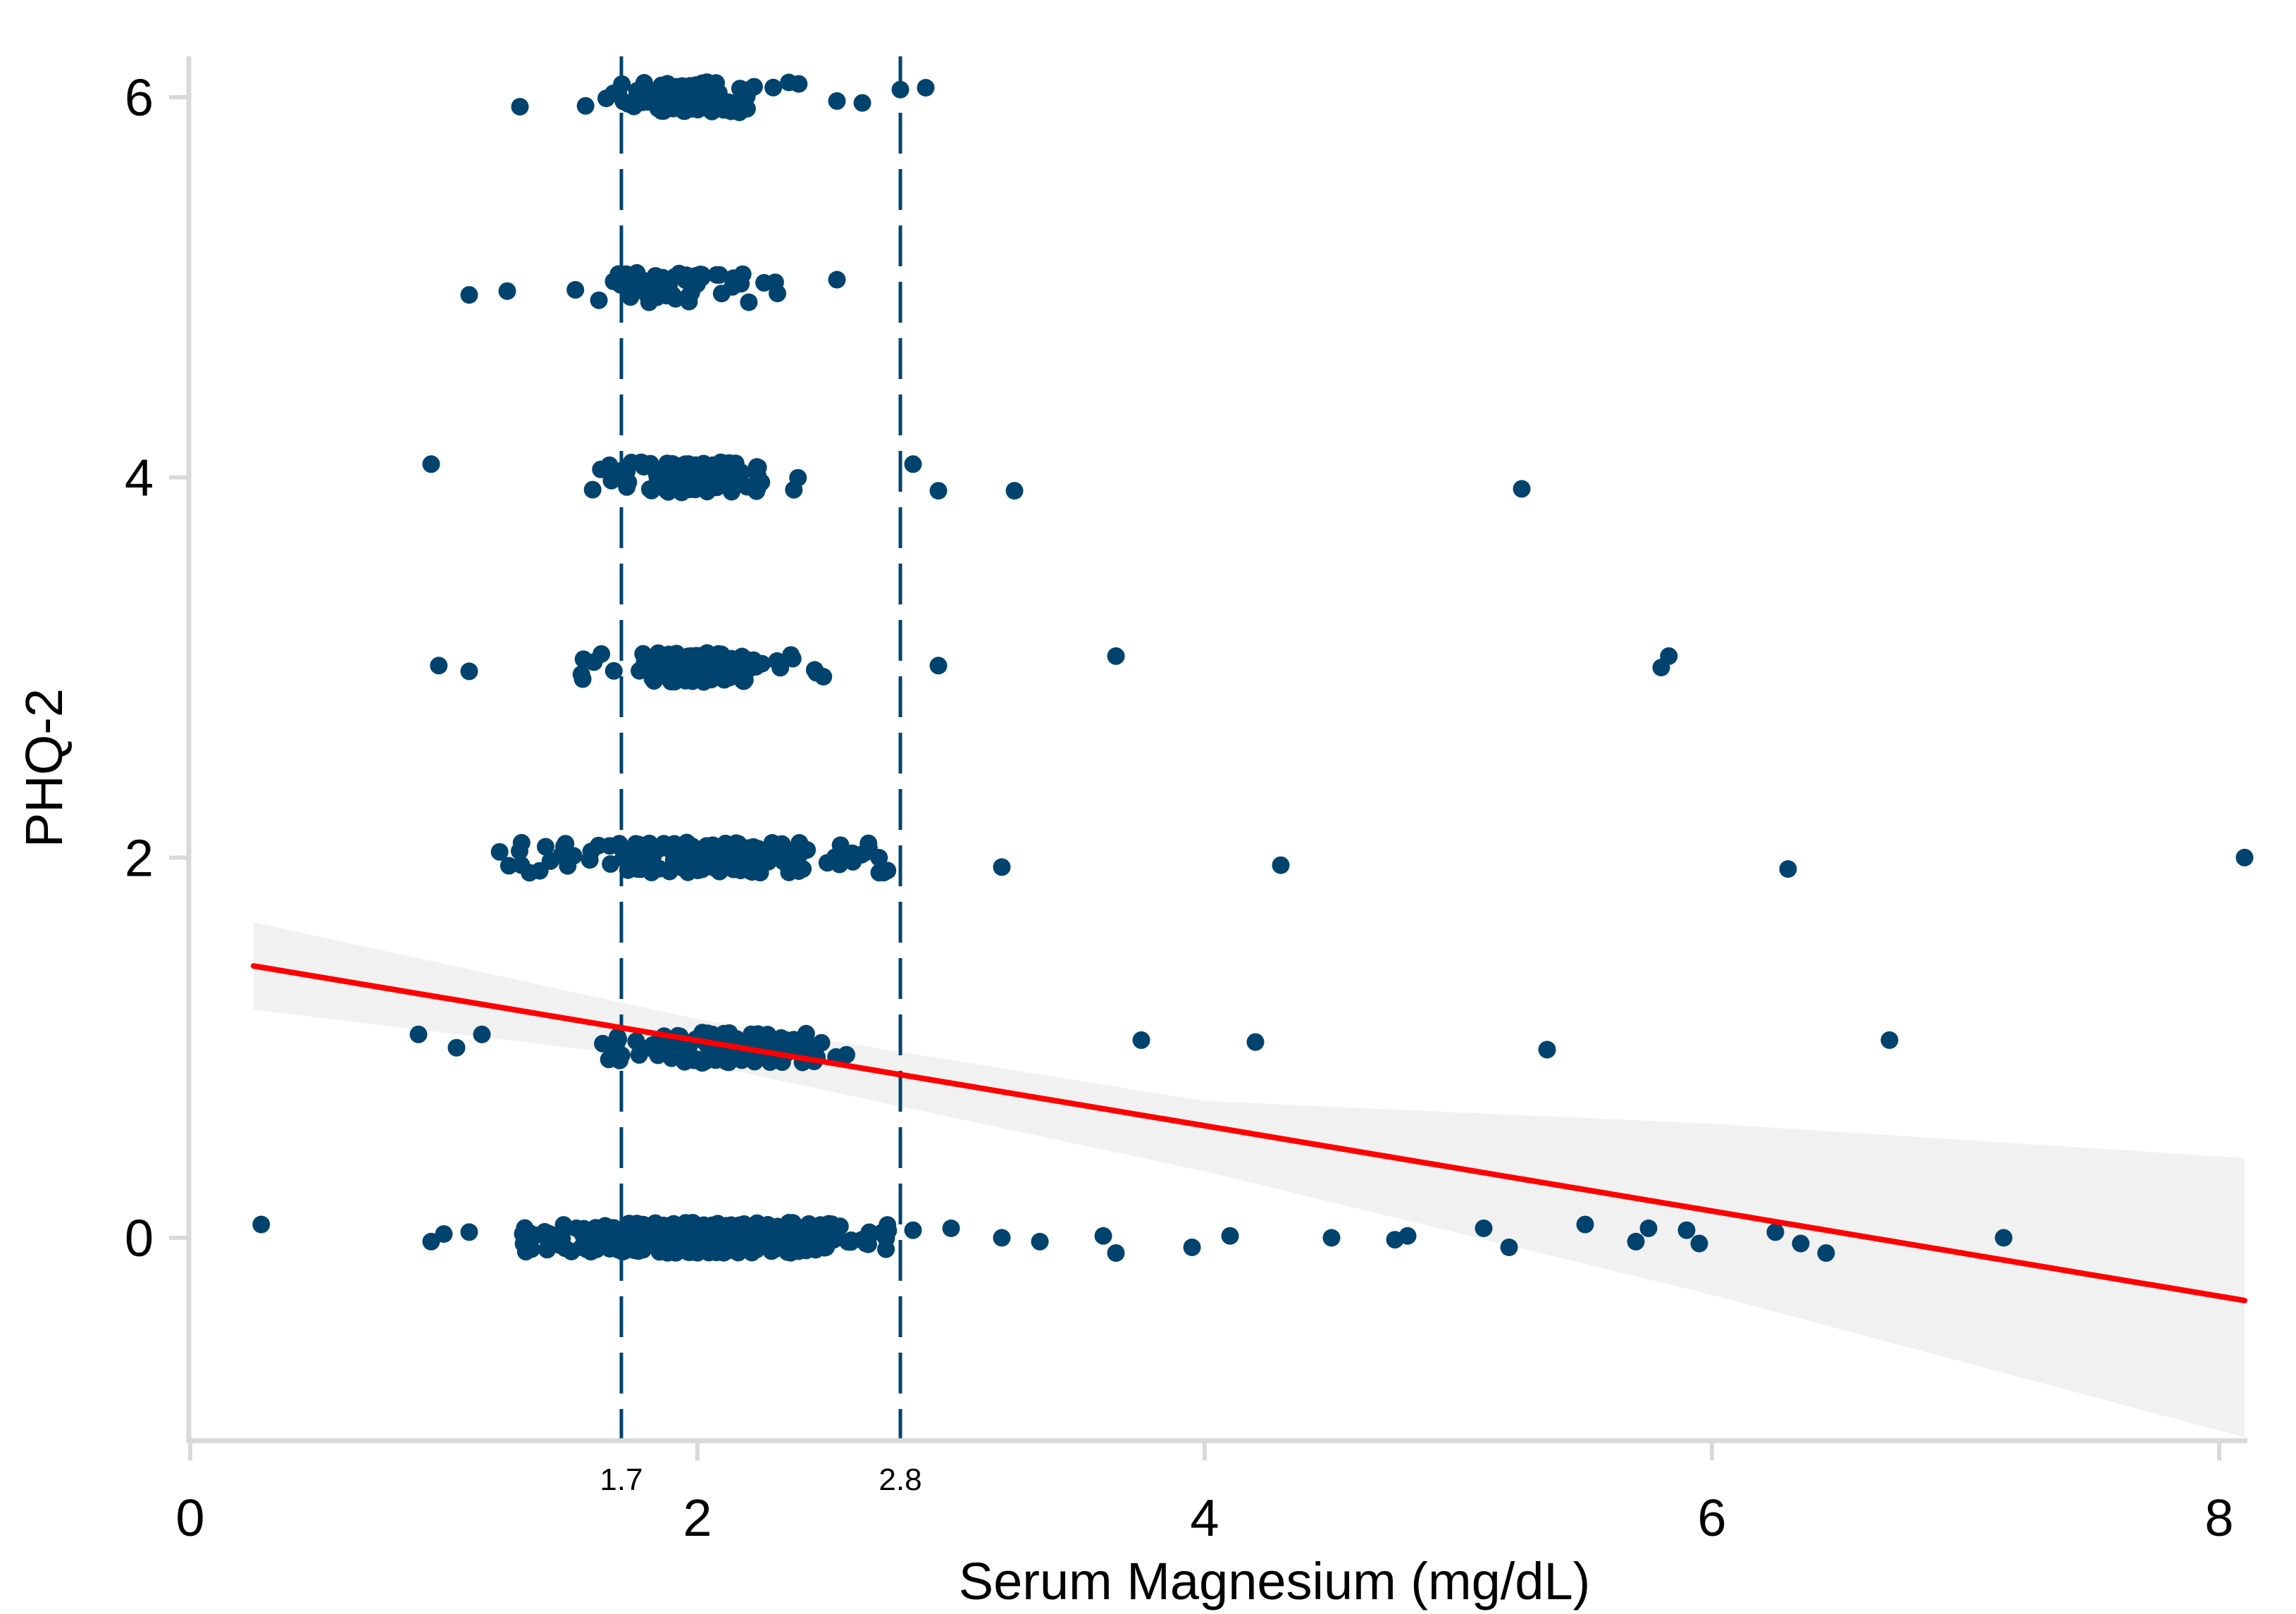 The width and height of the screenshot is (2296, 1614). Describe the element at coordinates (900, 1480) in the screenshot. I see `reference-line-label: 2.8` at that location.